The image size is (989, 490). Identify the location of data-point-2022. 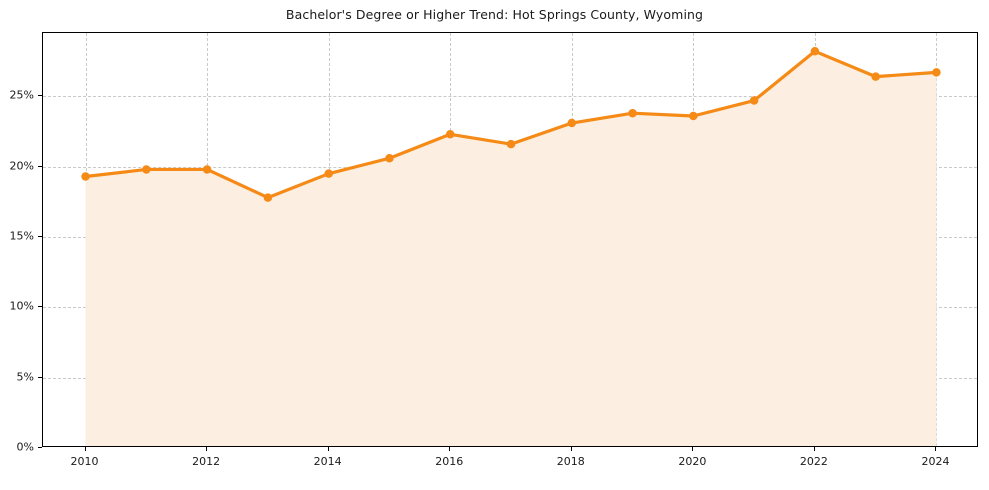
(815, 51).